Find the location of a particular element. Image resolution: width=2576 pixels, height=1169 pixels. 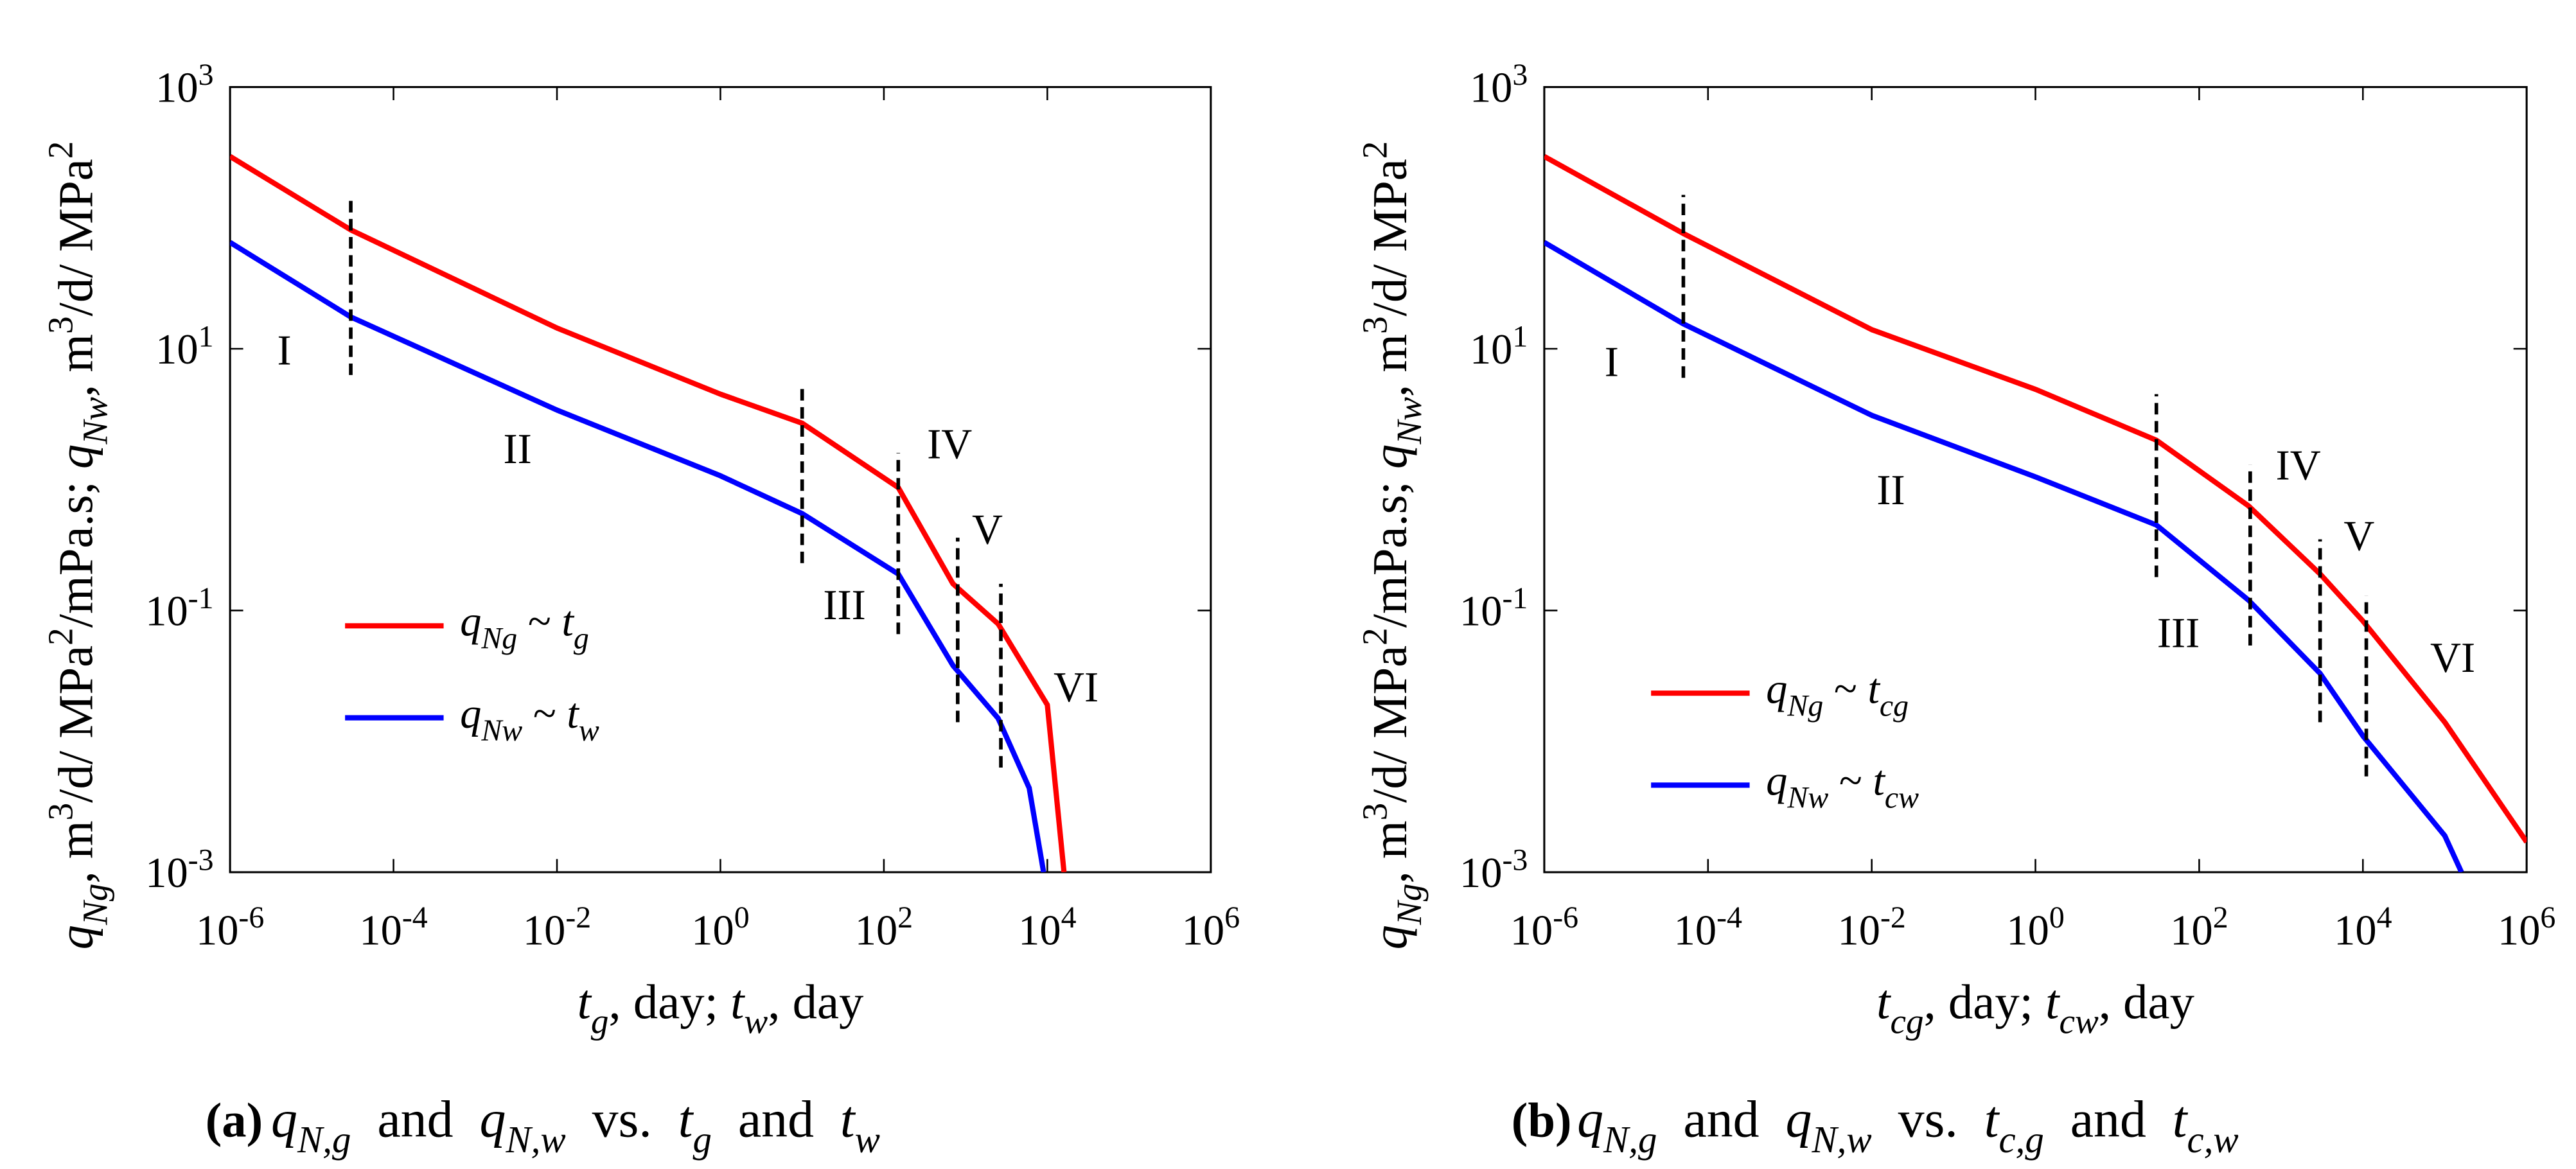

x-axis-label: tg, day; tw, day is located at coordinates (721, 1008).